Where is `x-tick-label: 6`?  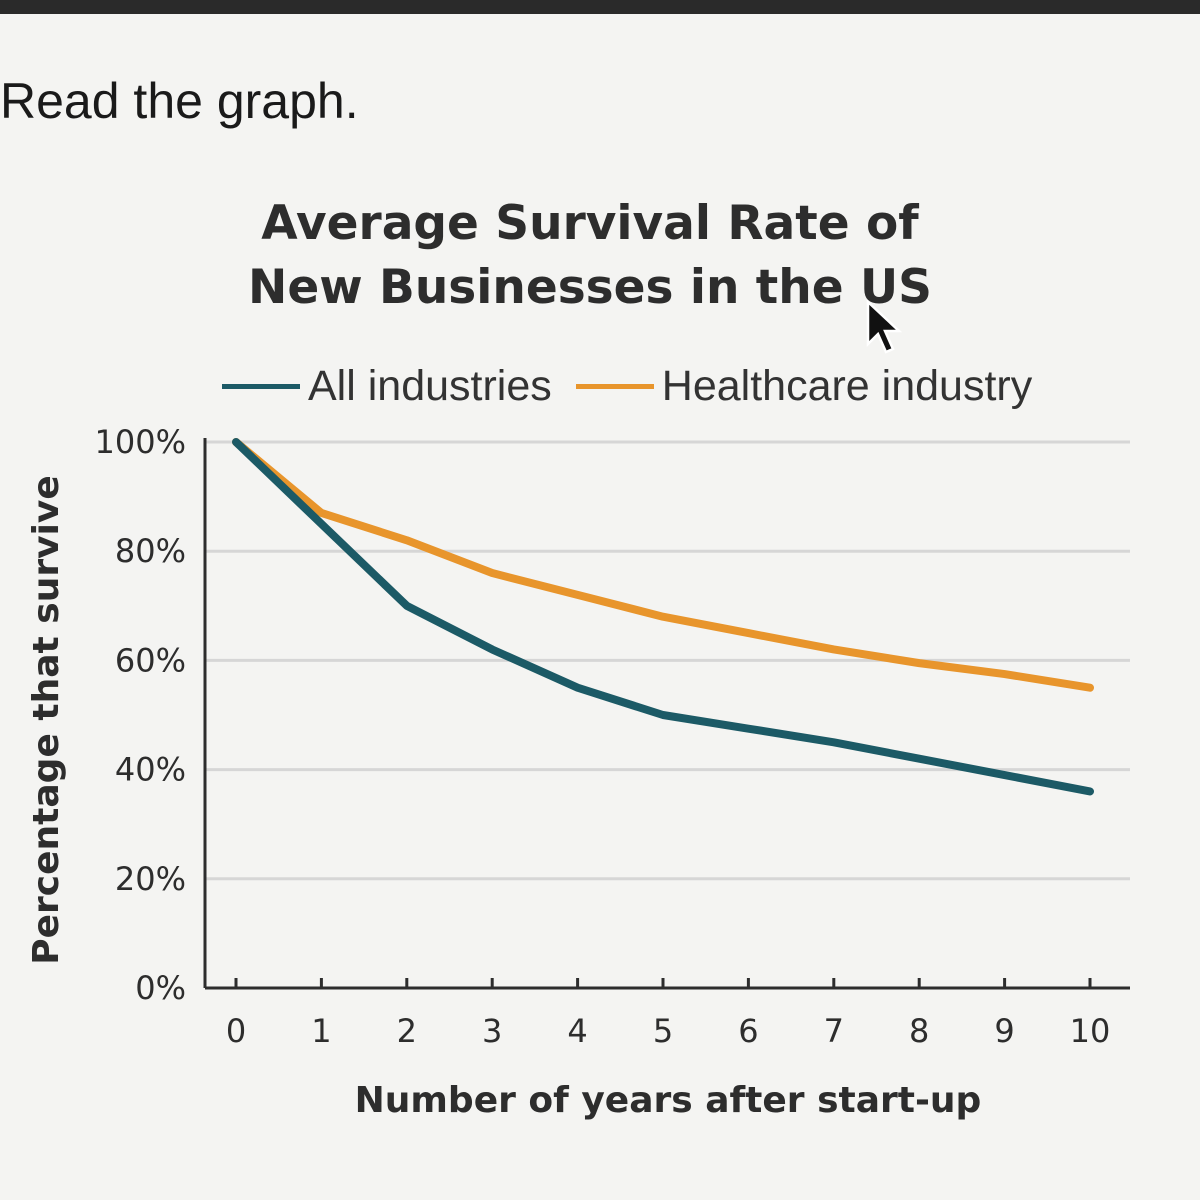 x-tick-label: 6 is located at coordinates (748, 1031).